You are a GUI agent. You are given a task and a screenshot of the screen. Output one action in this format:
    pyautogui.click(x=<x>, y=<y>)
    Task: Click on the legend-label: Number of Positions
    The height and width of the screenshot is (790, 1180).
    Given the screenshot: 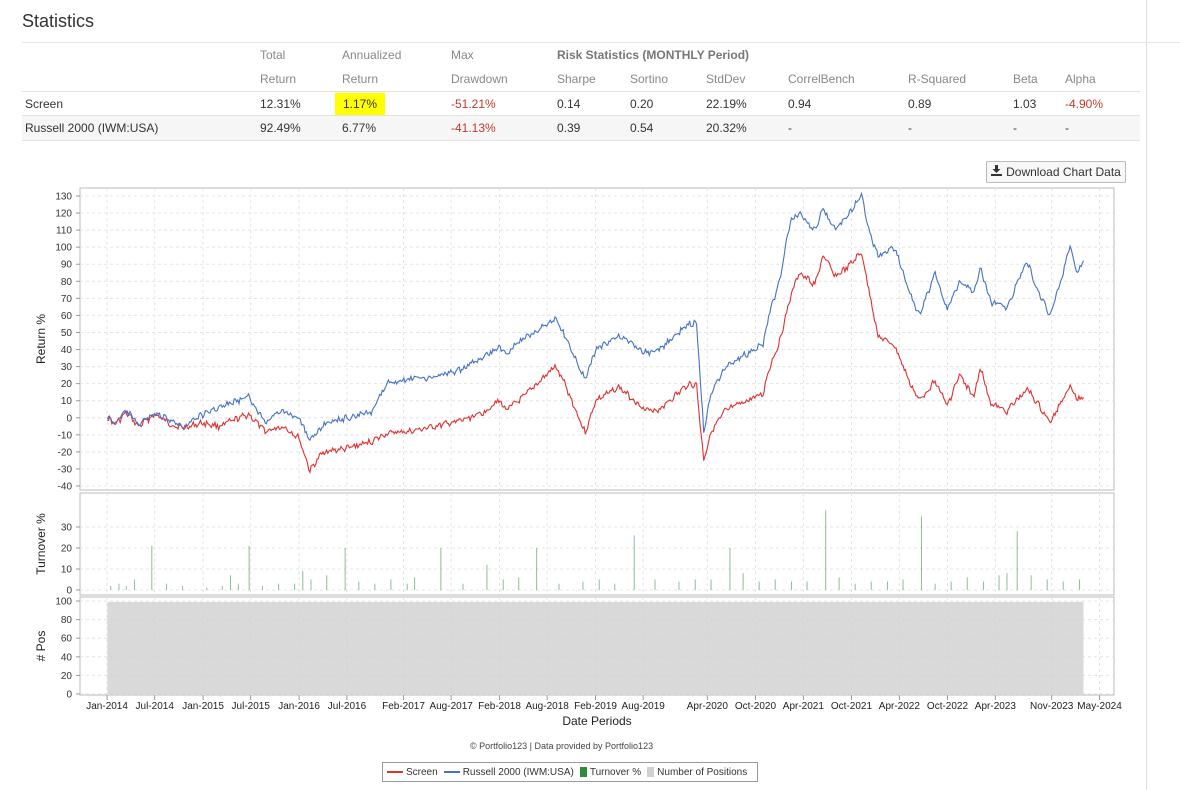 What is the action you would take?
    pyautogui.click(x=702, y=772)
    